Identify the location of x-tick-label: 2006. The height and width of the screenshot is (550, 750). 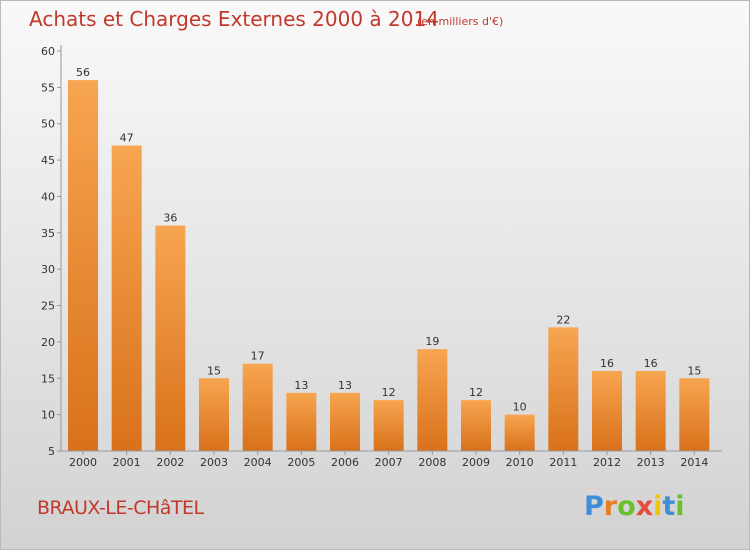
(345, 462).